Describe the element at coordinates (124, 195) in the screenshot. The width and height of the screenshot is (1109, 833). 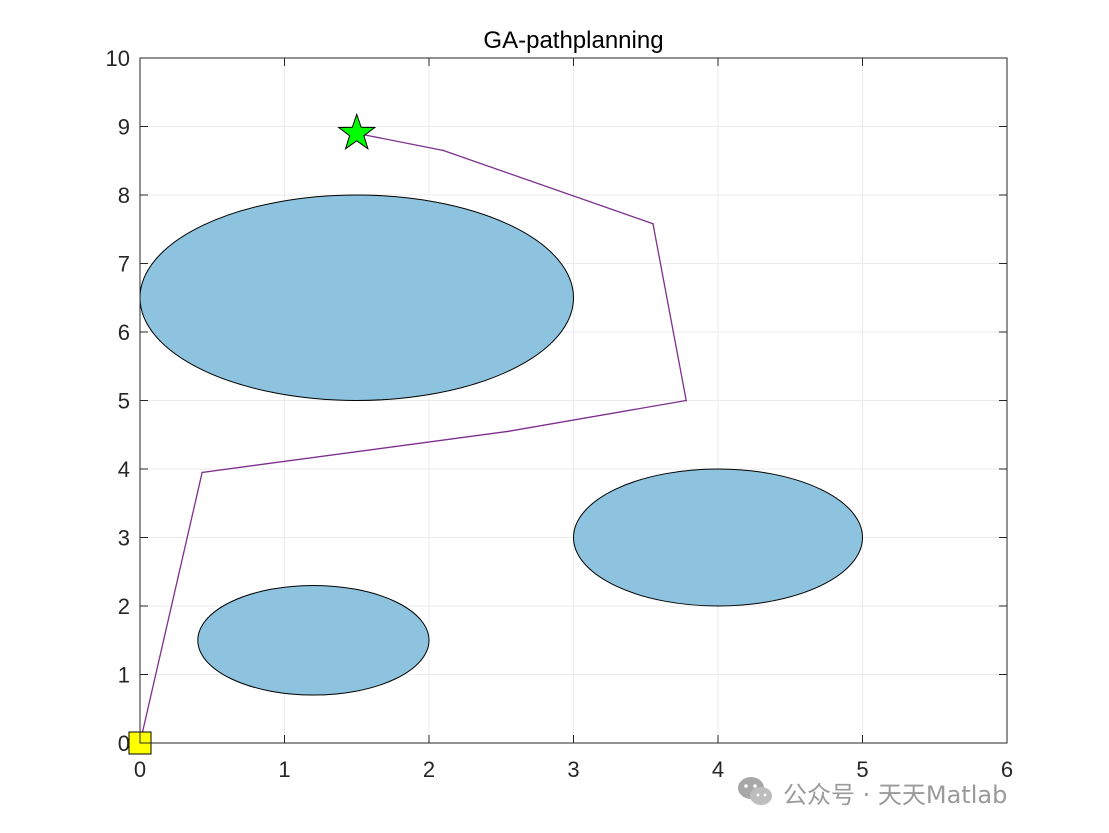
I see `y-tick-label: 8` at that location.